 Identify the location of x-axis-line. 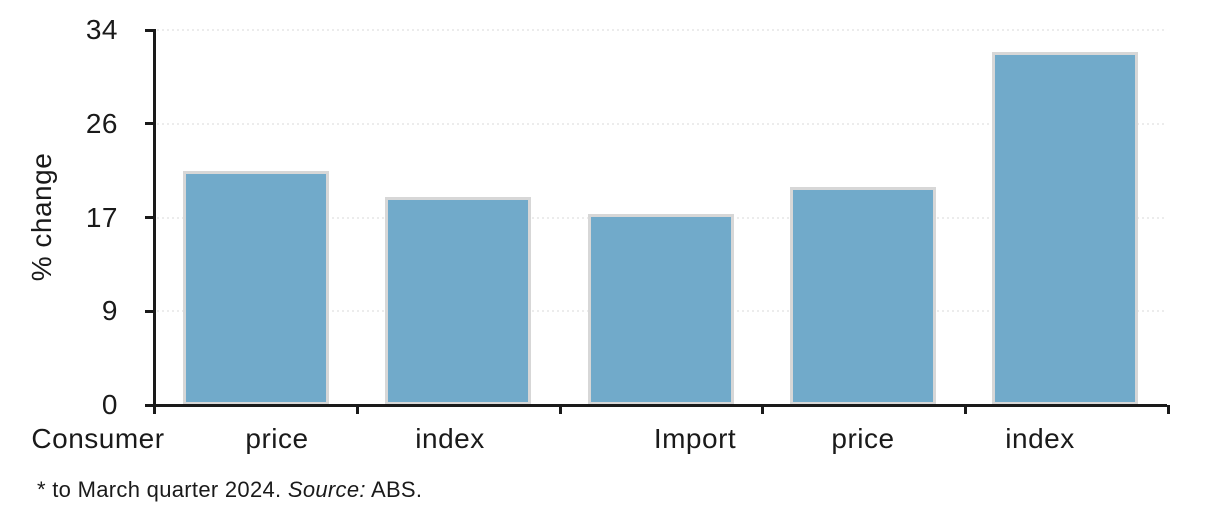
(660, 405).